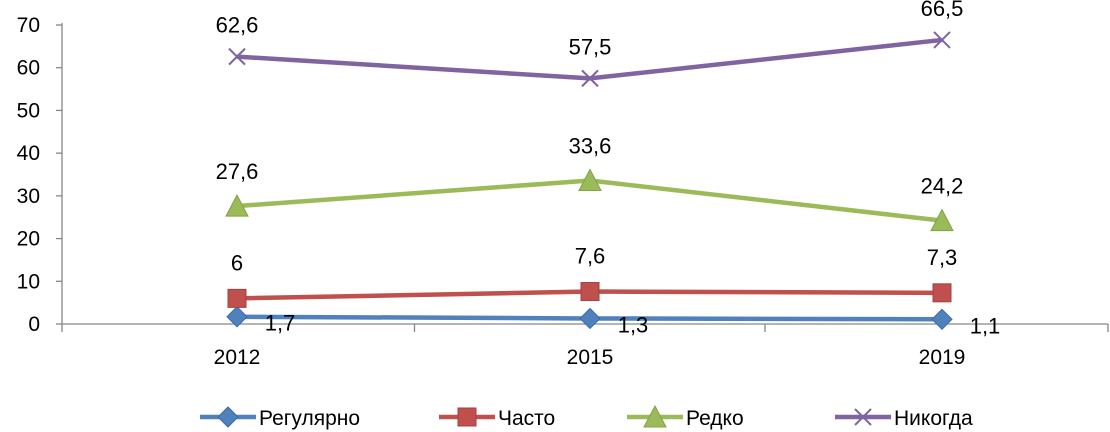 The height and width of the screenshot is (432, 1110). What do you see at coordinates (526, 418) in the screenshot?
I see `legend-label: Часто` at bounding box center [526, 418].